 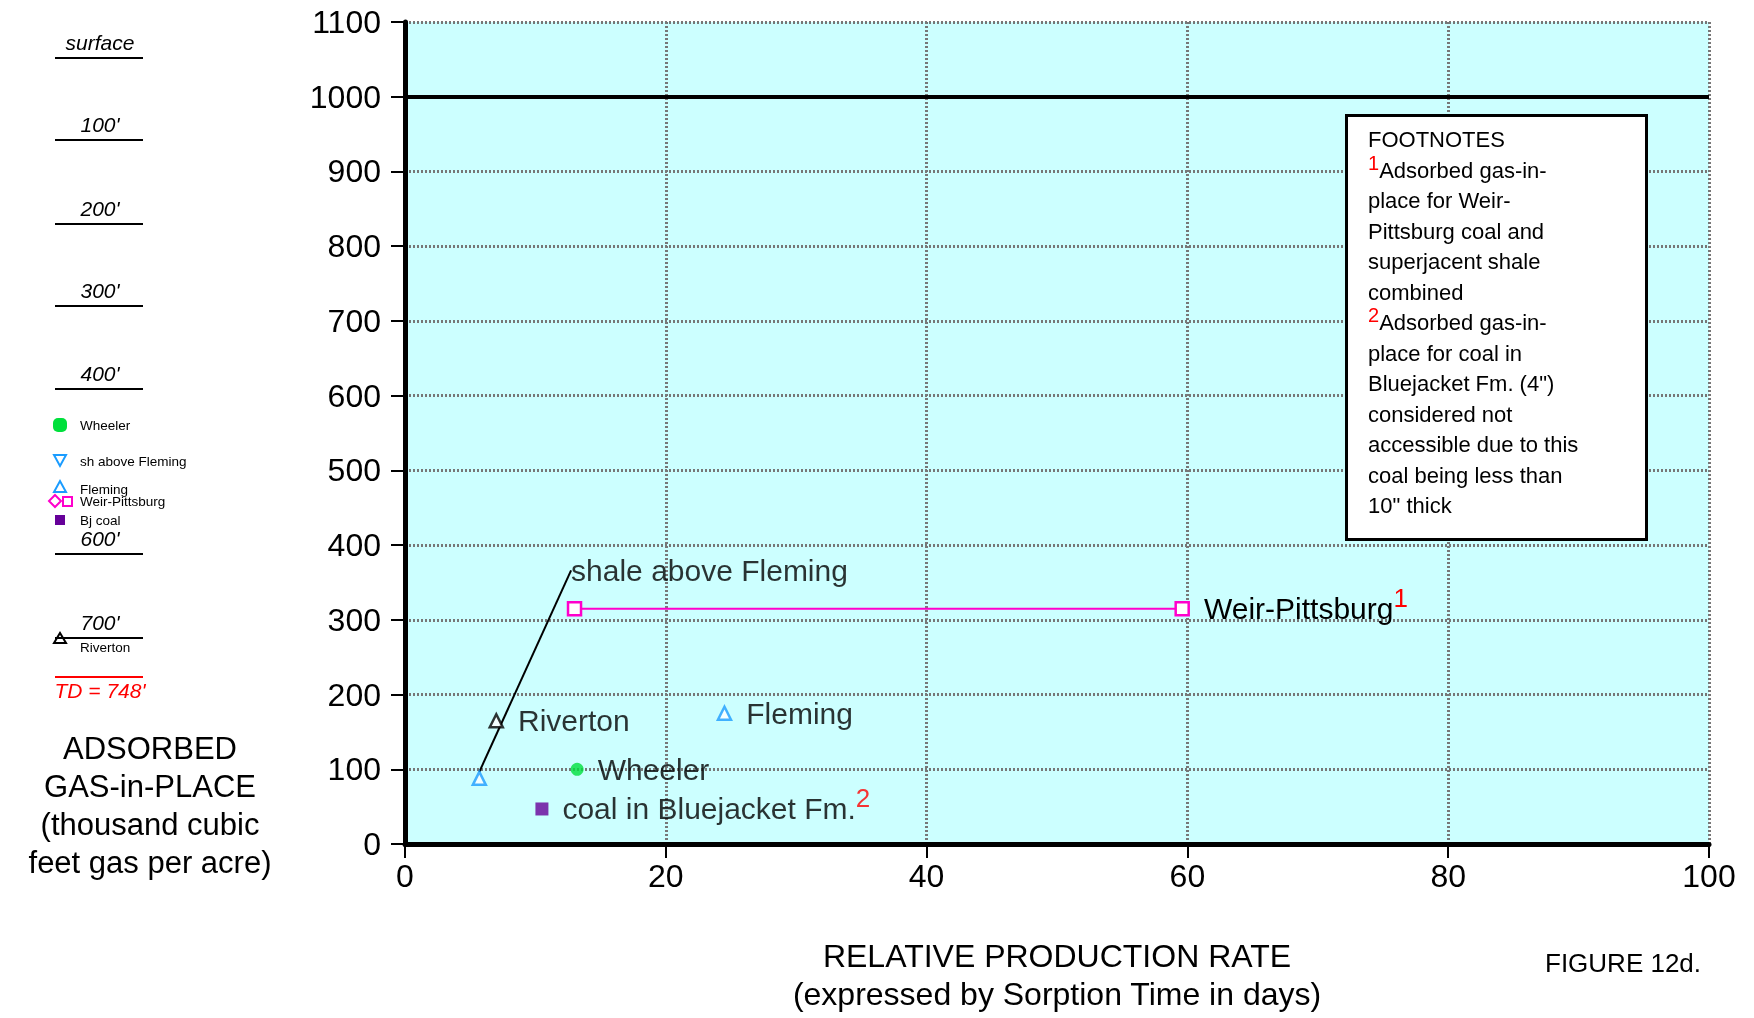 I want to click on y-tick-label: 0, so click(x=372, y=844).